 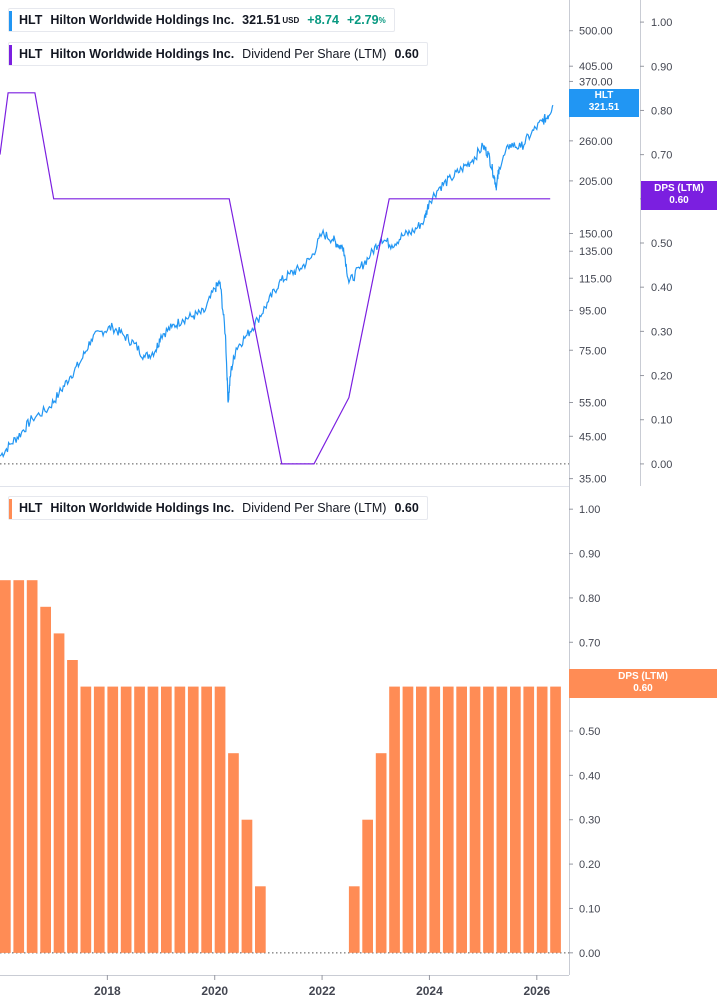 What do you see at coordinates (314, 508) in the screenshot?
I see `dps-bottom-legend-metric: Dividend Per Share (LTM)` at bounding box center [314, 508].